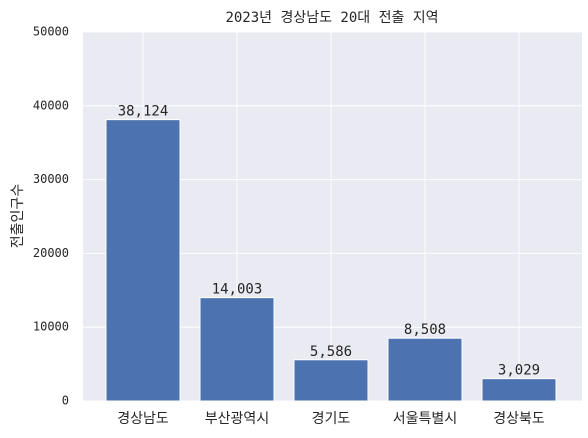 This screenshot has width=588, height=438. Describe the element at coordinates (51, 253) in the screenshot. I see `y-tick-label: 20000` at that location.